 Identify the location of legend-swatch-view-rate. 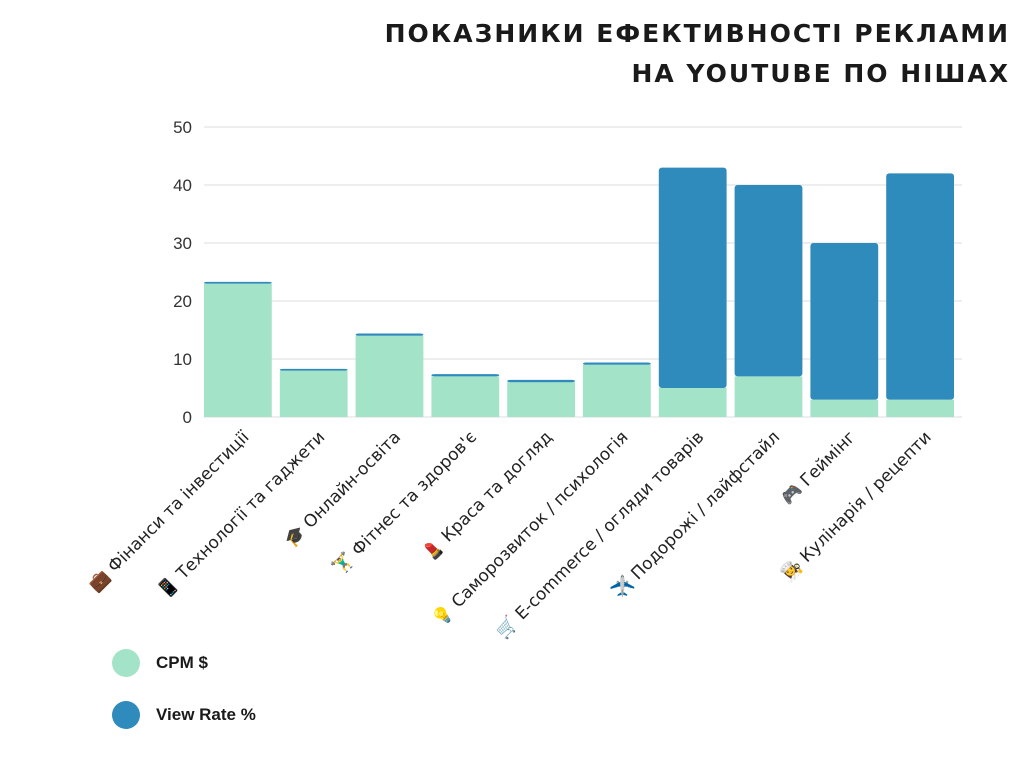
(126, 715).